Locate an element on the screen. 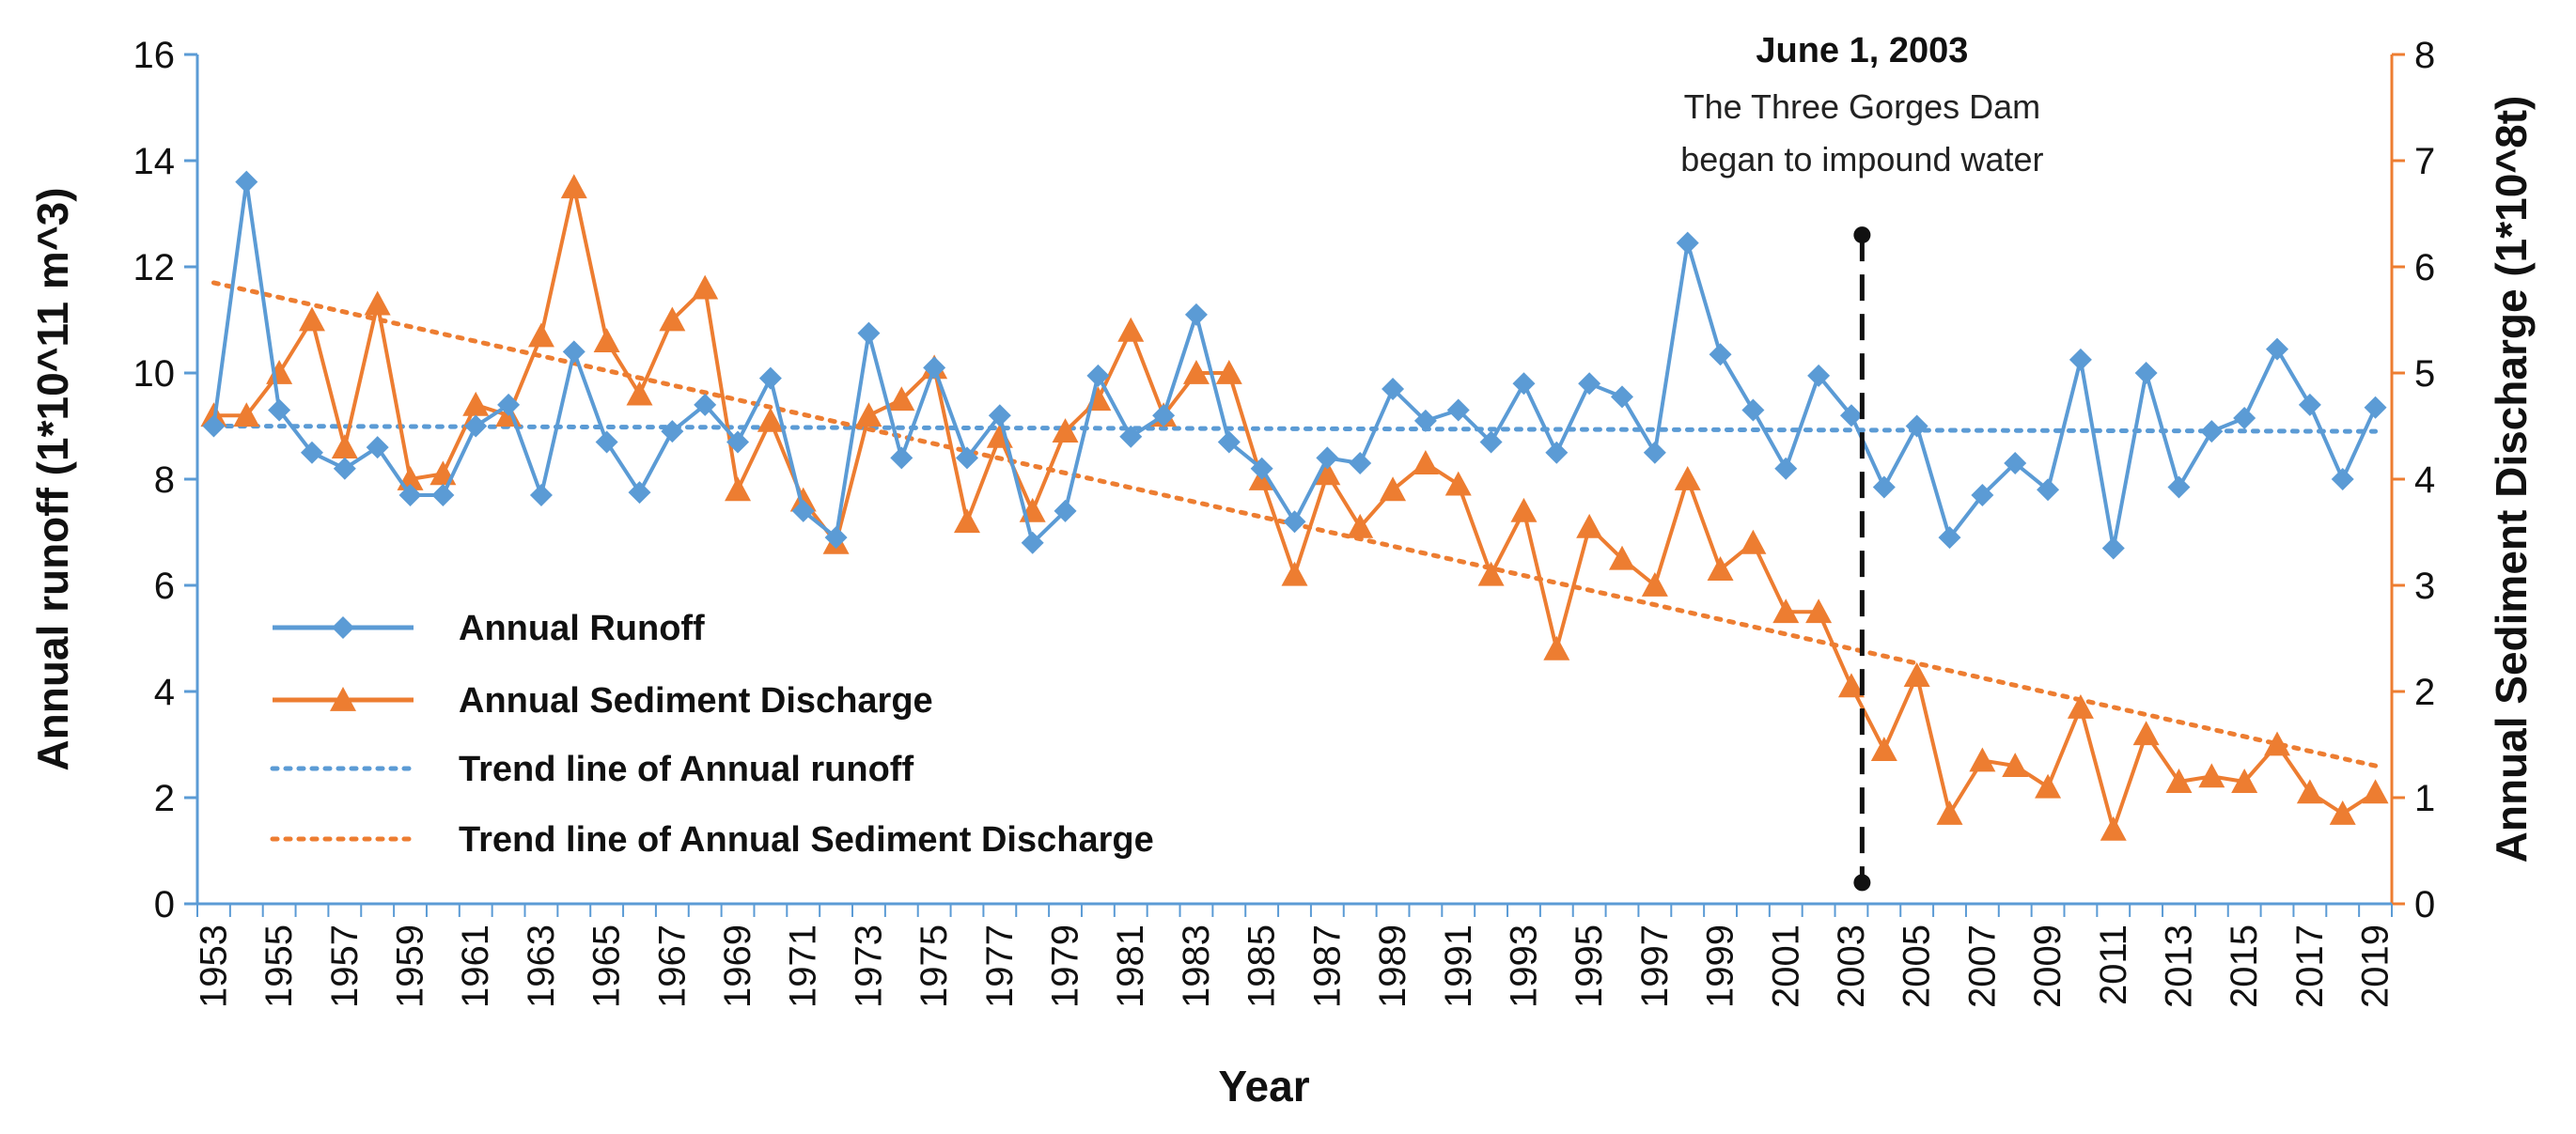 The height and width of the screenshot is (1134, 2576). x-tick-label: 2005 is located at coordinates (1917, 966).